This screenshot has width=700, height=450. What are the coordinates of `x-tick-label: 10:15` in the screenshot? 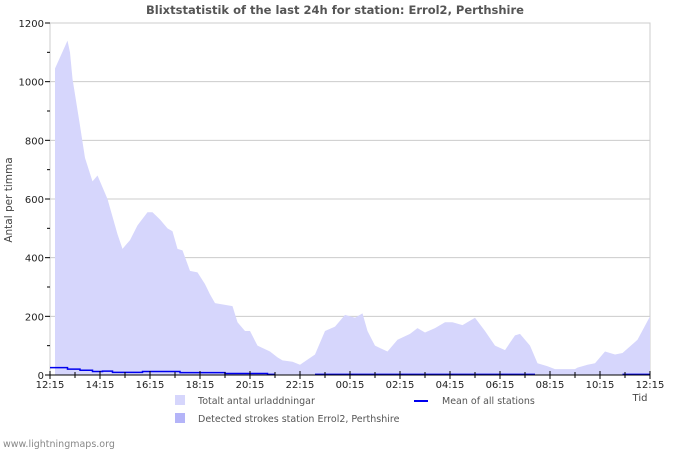 It's located at (600, 385).